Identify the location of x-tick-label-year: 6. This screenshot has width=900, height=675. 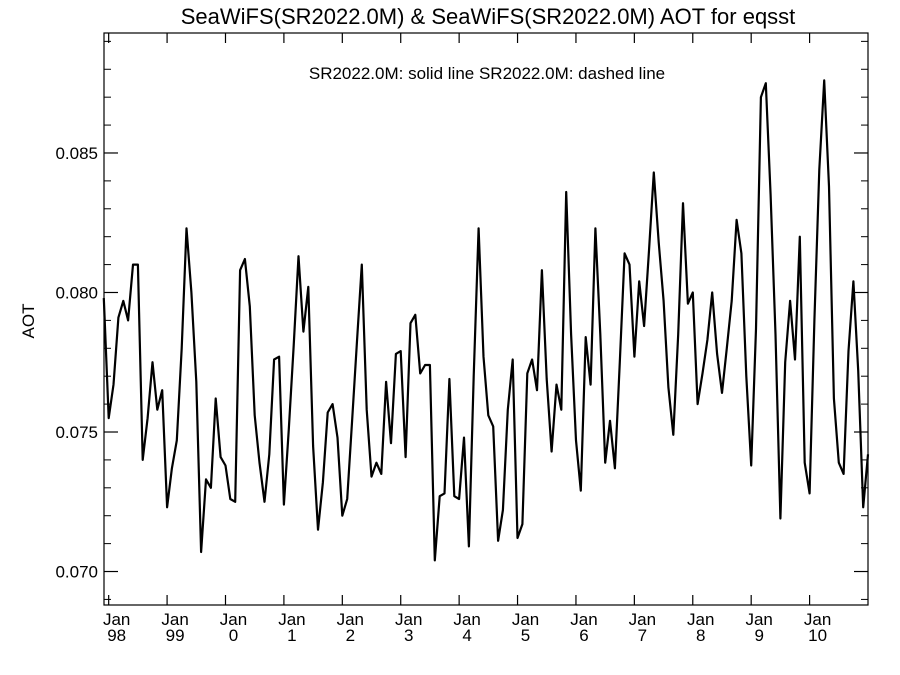
(583, 635).